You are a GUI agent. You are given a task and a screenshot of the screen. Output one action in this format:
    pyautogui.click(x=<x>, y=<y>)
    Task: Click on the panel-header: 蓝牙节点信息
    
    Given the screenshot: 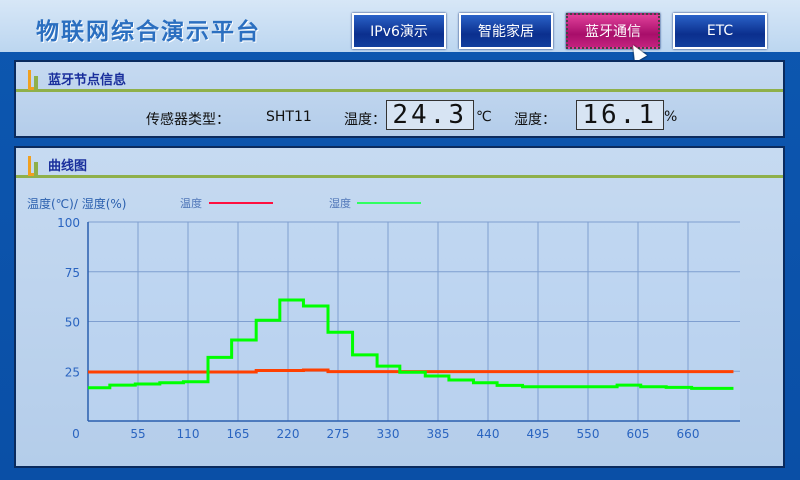 What is the action you would take?
    pyautogui.click(x=399, y=77)
    